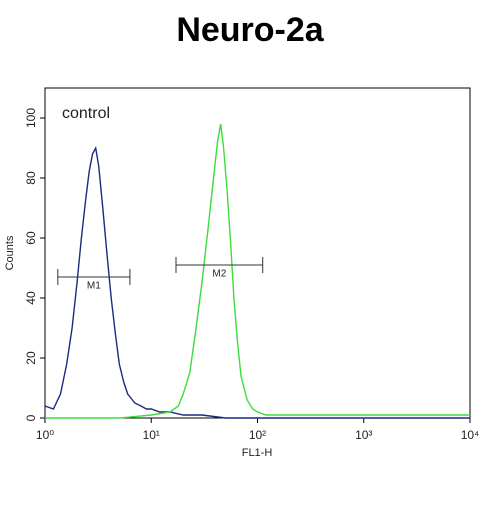 The image size is (500, 505). Describe the element at coordinates (151, 435) in the screenshot. I see `x-tick-label: 10¹` at that location.